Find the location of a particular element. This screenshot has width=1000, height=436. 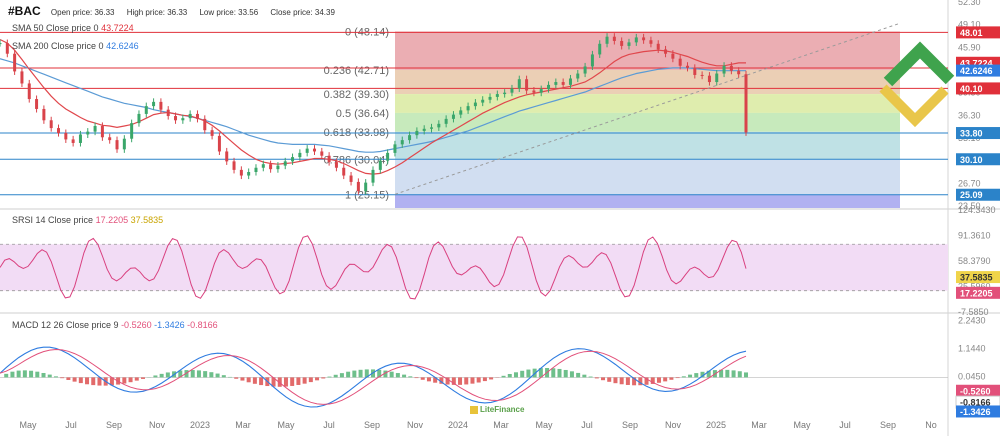

level-tag-3: 33.80 is located at coordinates (978, 133).